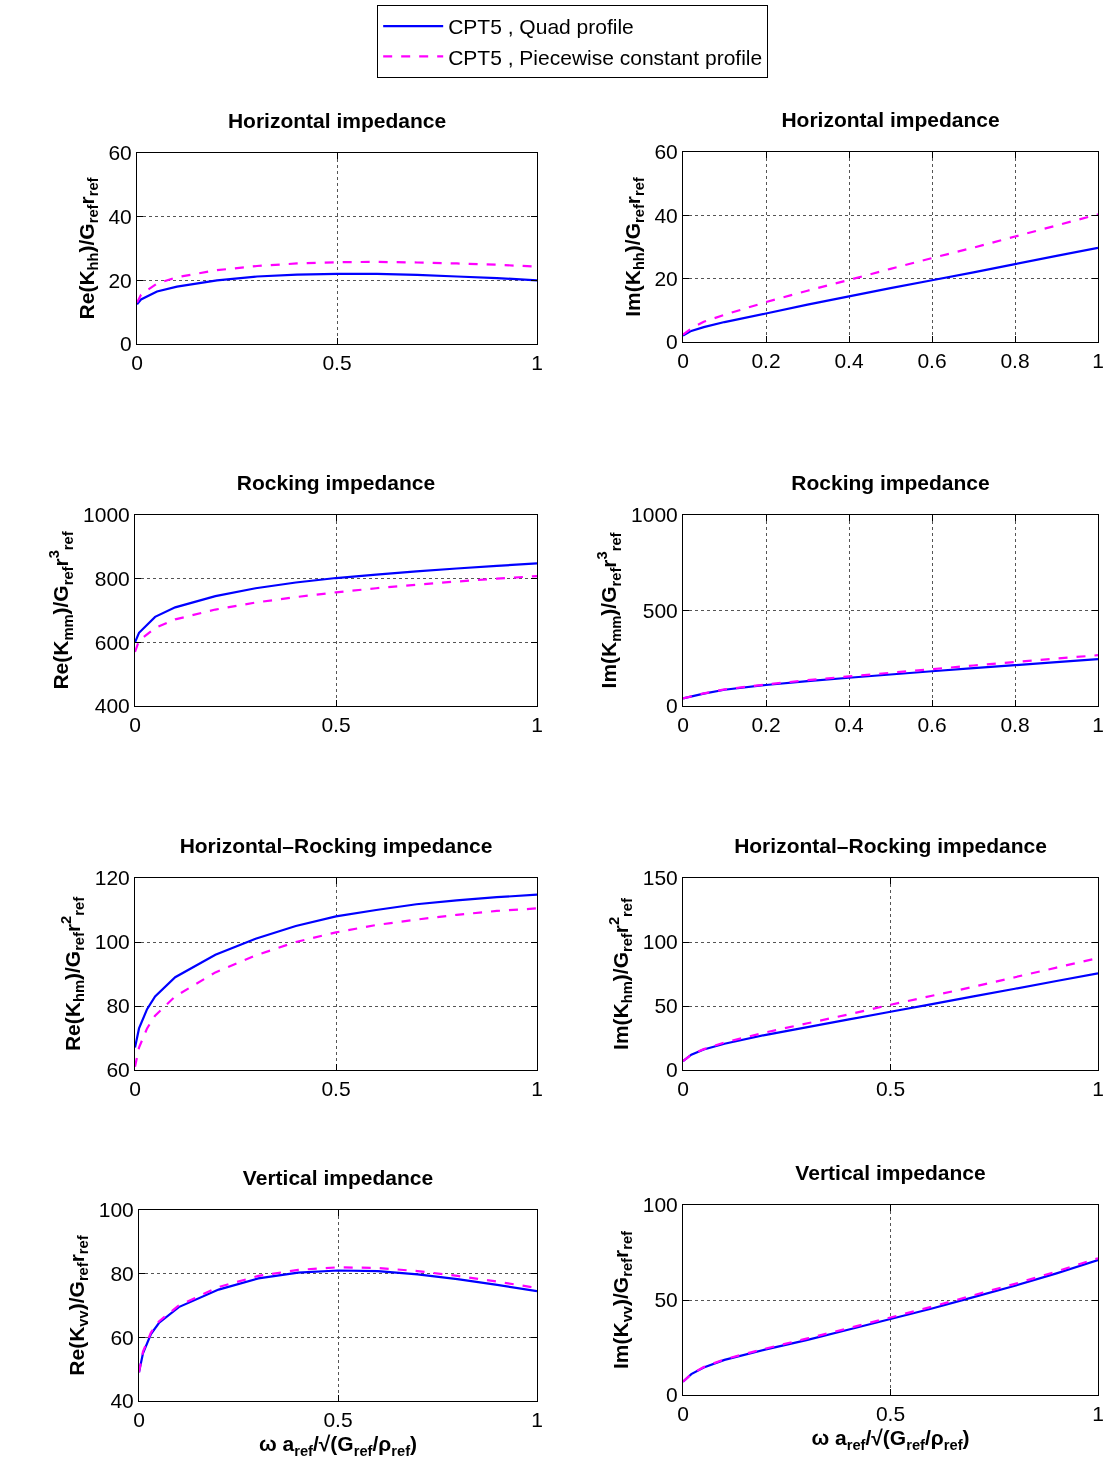  What do you see at coordinates (541, 27) in the screenshot?
I see `legend-label: CPT5 , Quad profile` at bounding box center [541, 27].